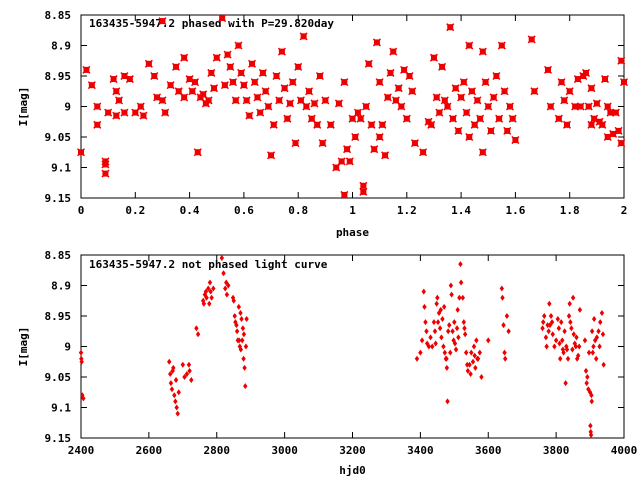  Describe the element at coordinates (515, 210) in the screenshot. I see `x-tick-label: 1.6` at that location.